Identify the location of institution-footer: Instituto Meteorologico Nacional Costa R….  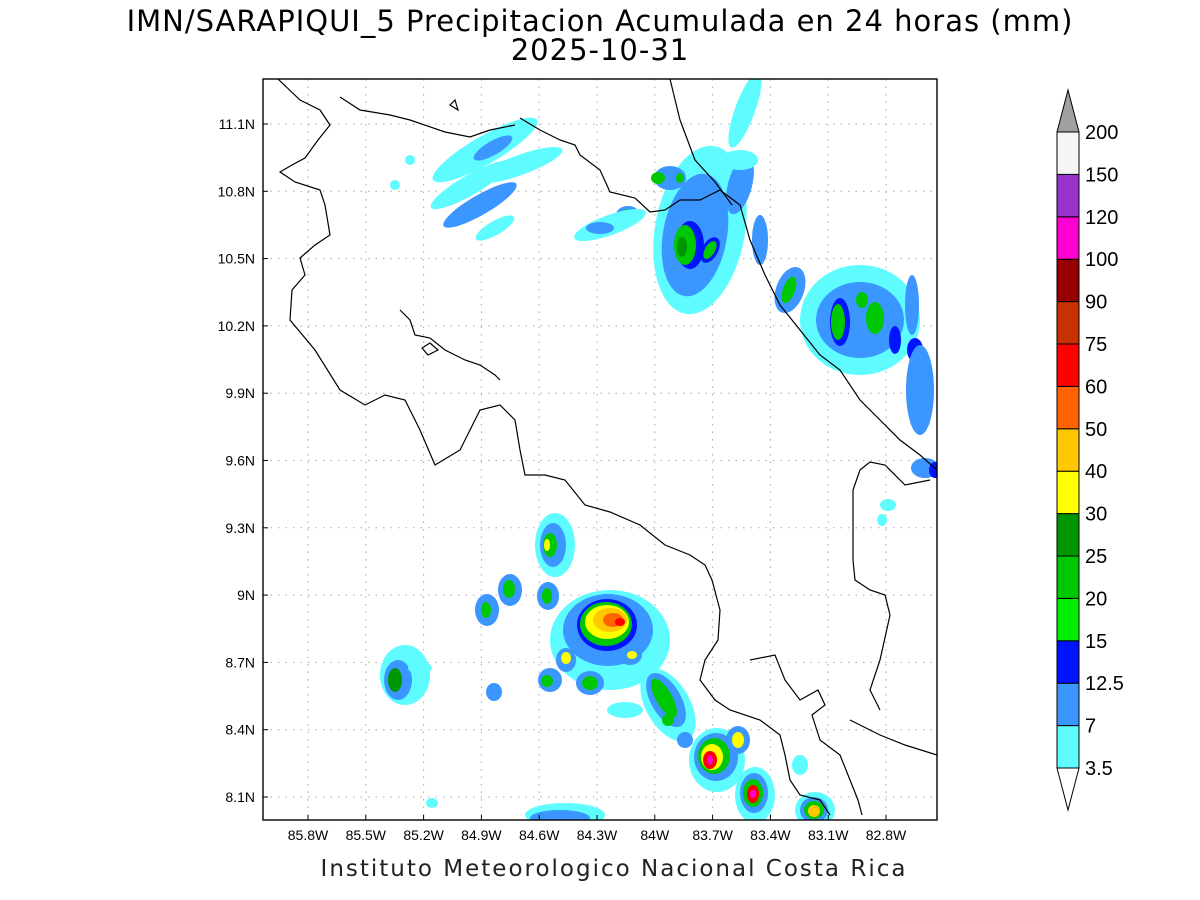
(614, 869).